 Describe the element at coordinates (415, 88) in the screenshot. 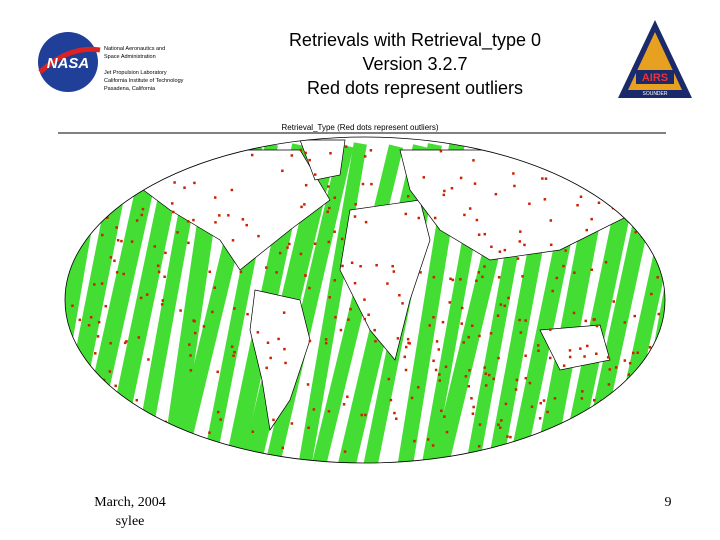

I see `title-line: Red dots represent outliers` at that location.